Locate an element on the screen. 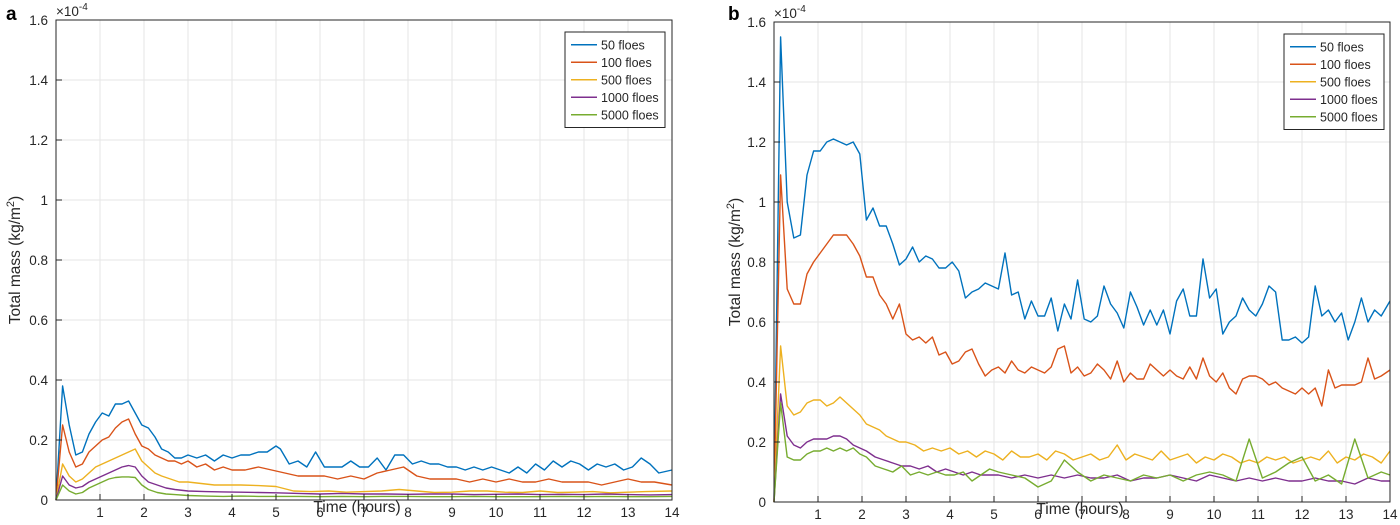 The width and height of the screenshot is (1400, 525). panel-b-legend-label: 100 floes is located at coordinates (1345, 65).